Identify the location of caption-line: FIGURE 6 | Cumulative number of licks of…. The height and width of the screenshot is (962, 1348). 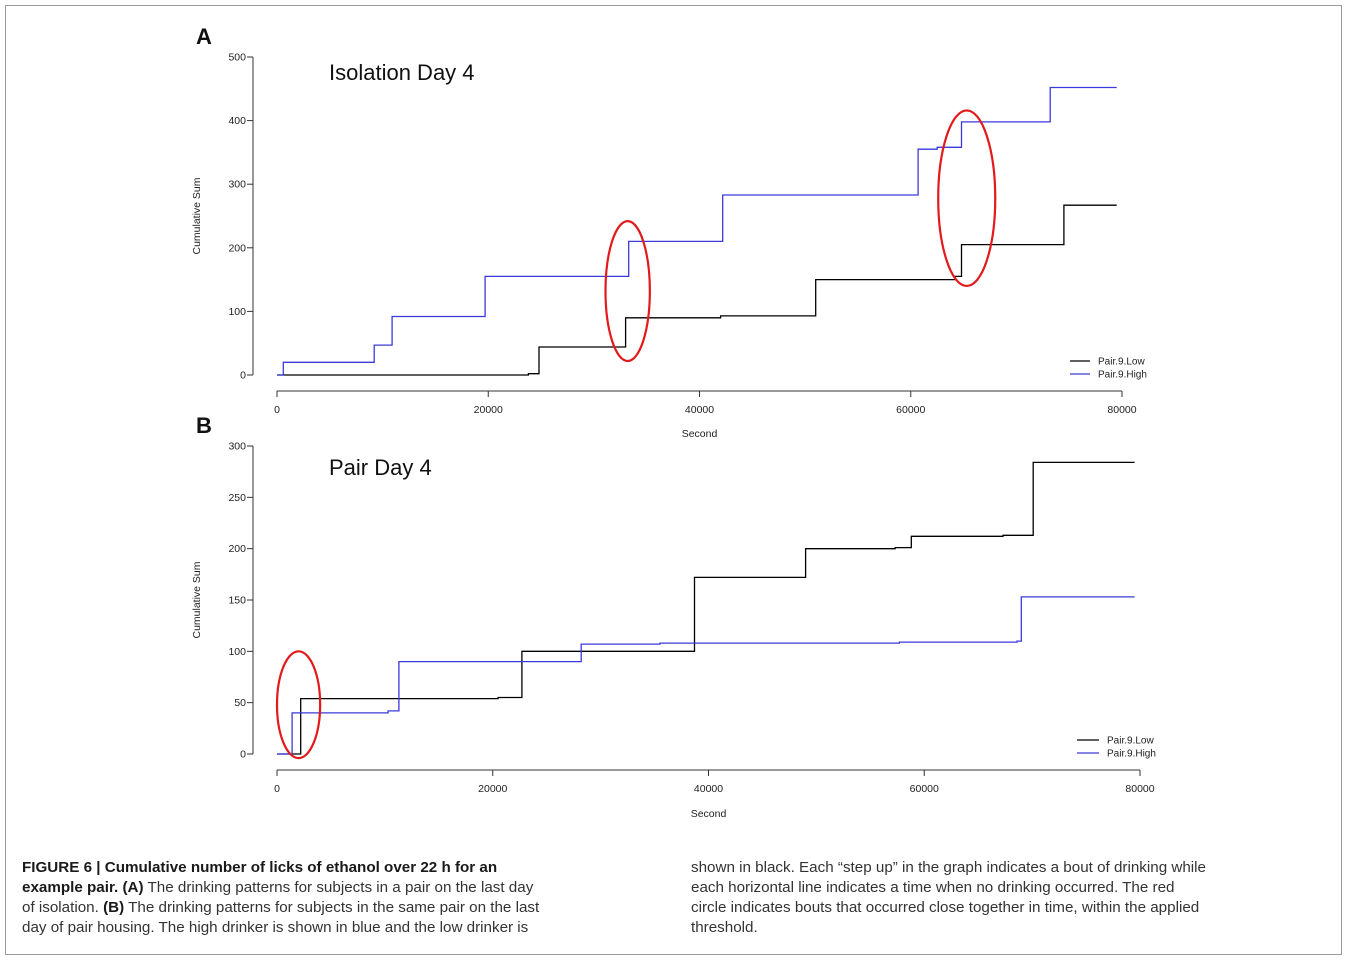
(342, 868).